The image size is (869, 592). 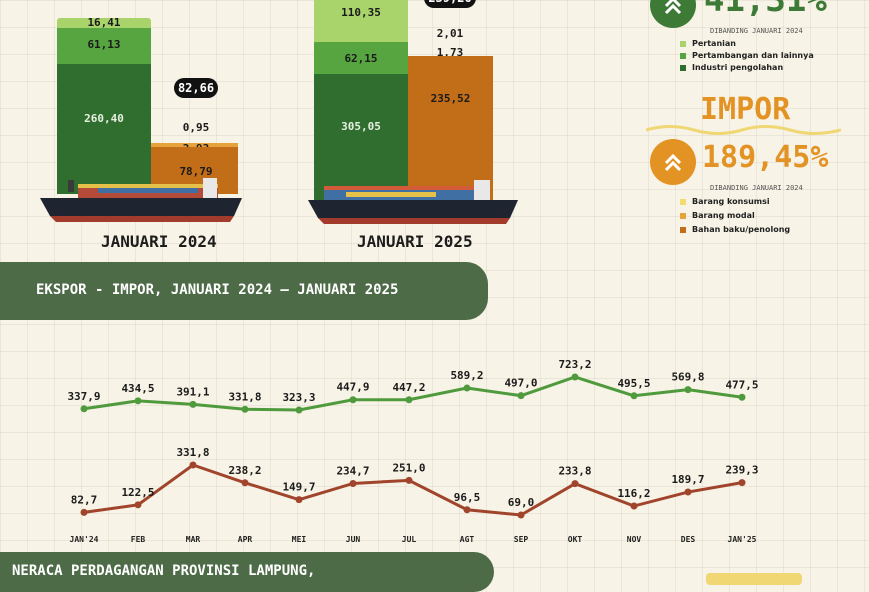 I want to click on data-label: 569,8, so click(x=687, y=377).